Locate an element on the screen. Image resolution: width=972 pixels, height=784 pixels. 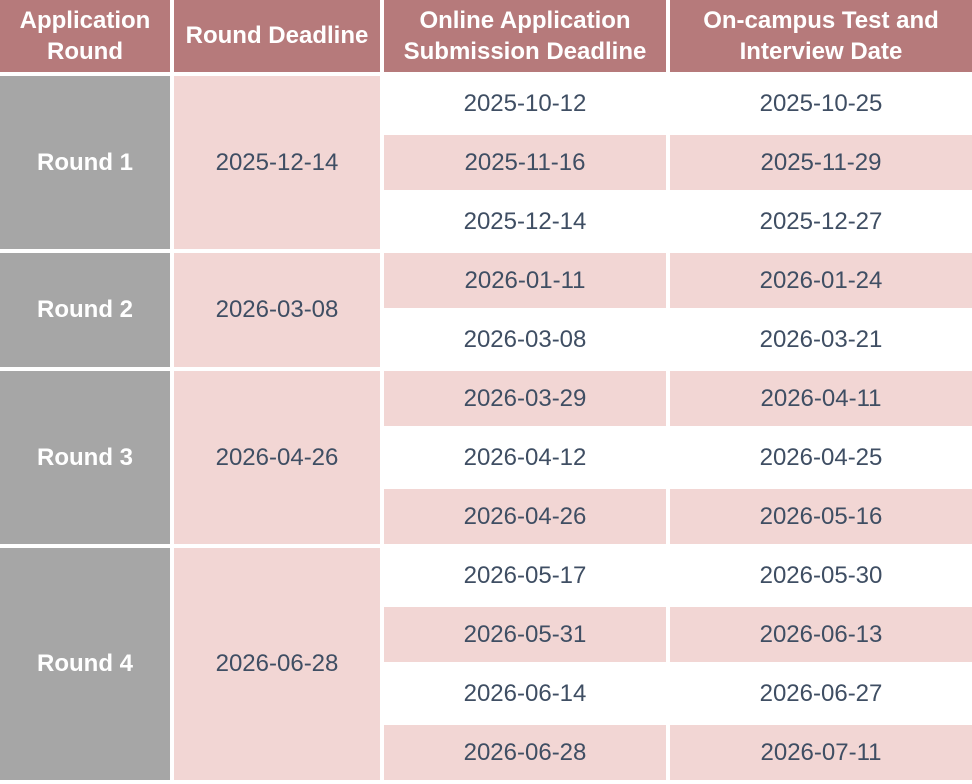
table-row: 2026-04-26 2026-05-16 is located at coordinates (486, 517).